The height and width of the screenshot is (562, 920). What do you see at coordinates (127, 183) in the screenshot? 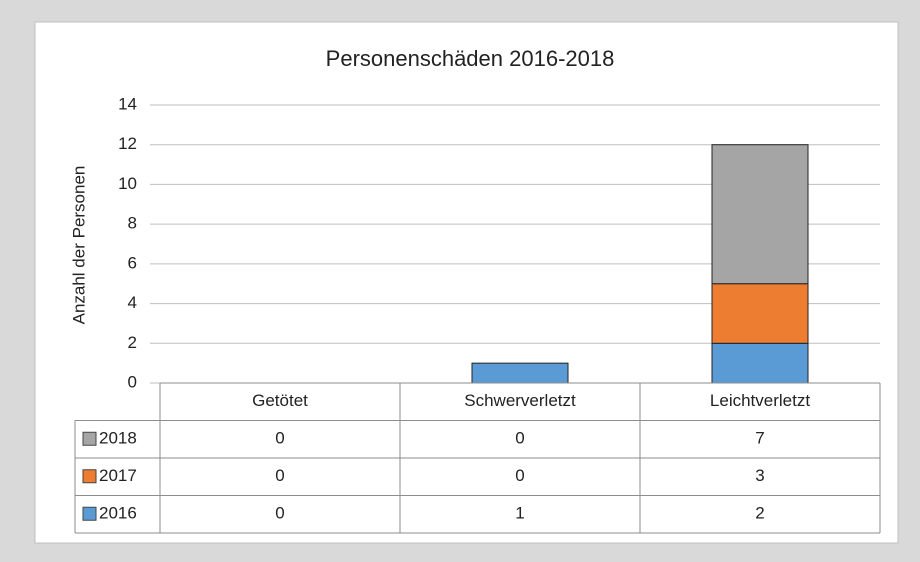
I see `y-tick-label: 10` at bounding box center [127, 183].